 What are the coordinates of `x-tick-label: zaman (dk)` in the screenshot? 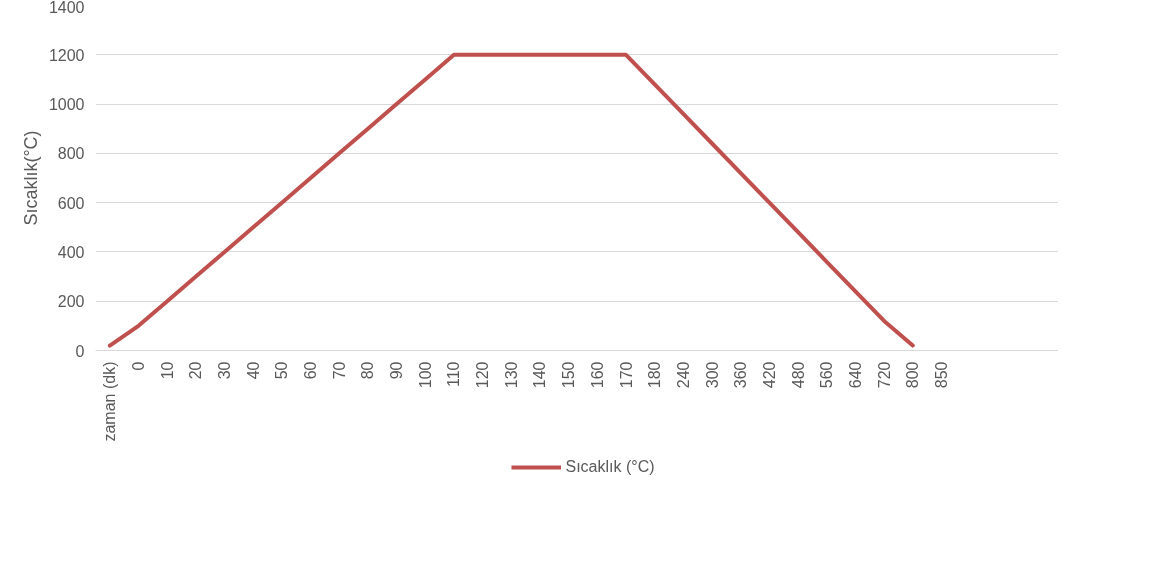 It's located at (110, 401).